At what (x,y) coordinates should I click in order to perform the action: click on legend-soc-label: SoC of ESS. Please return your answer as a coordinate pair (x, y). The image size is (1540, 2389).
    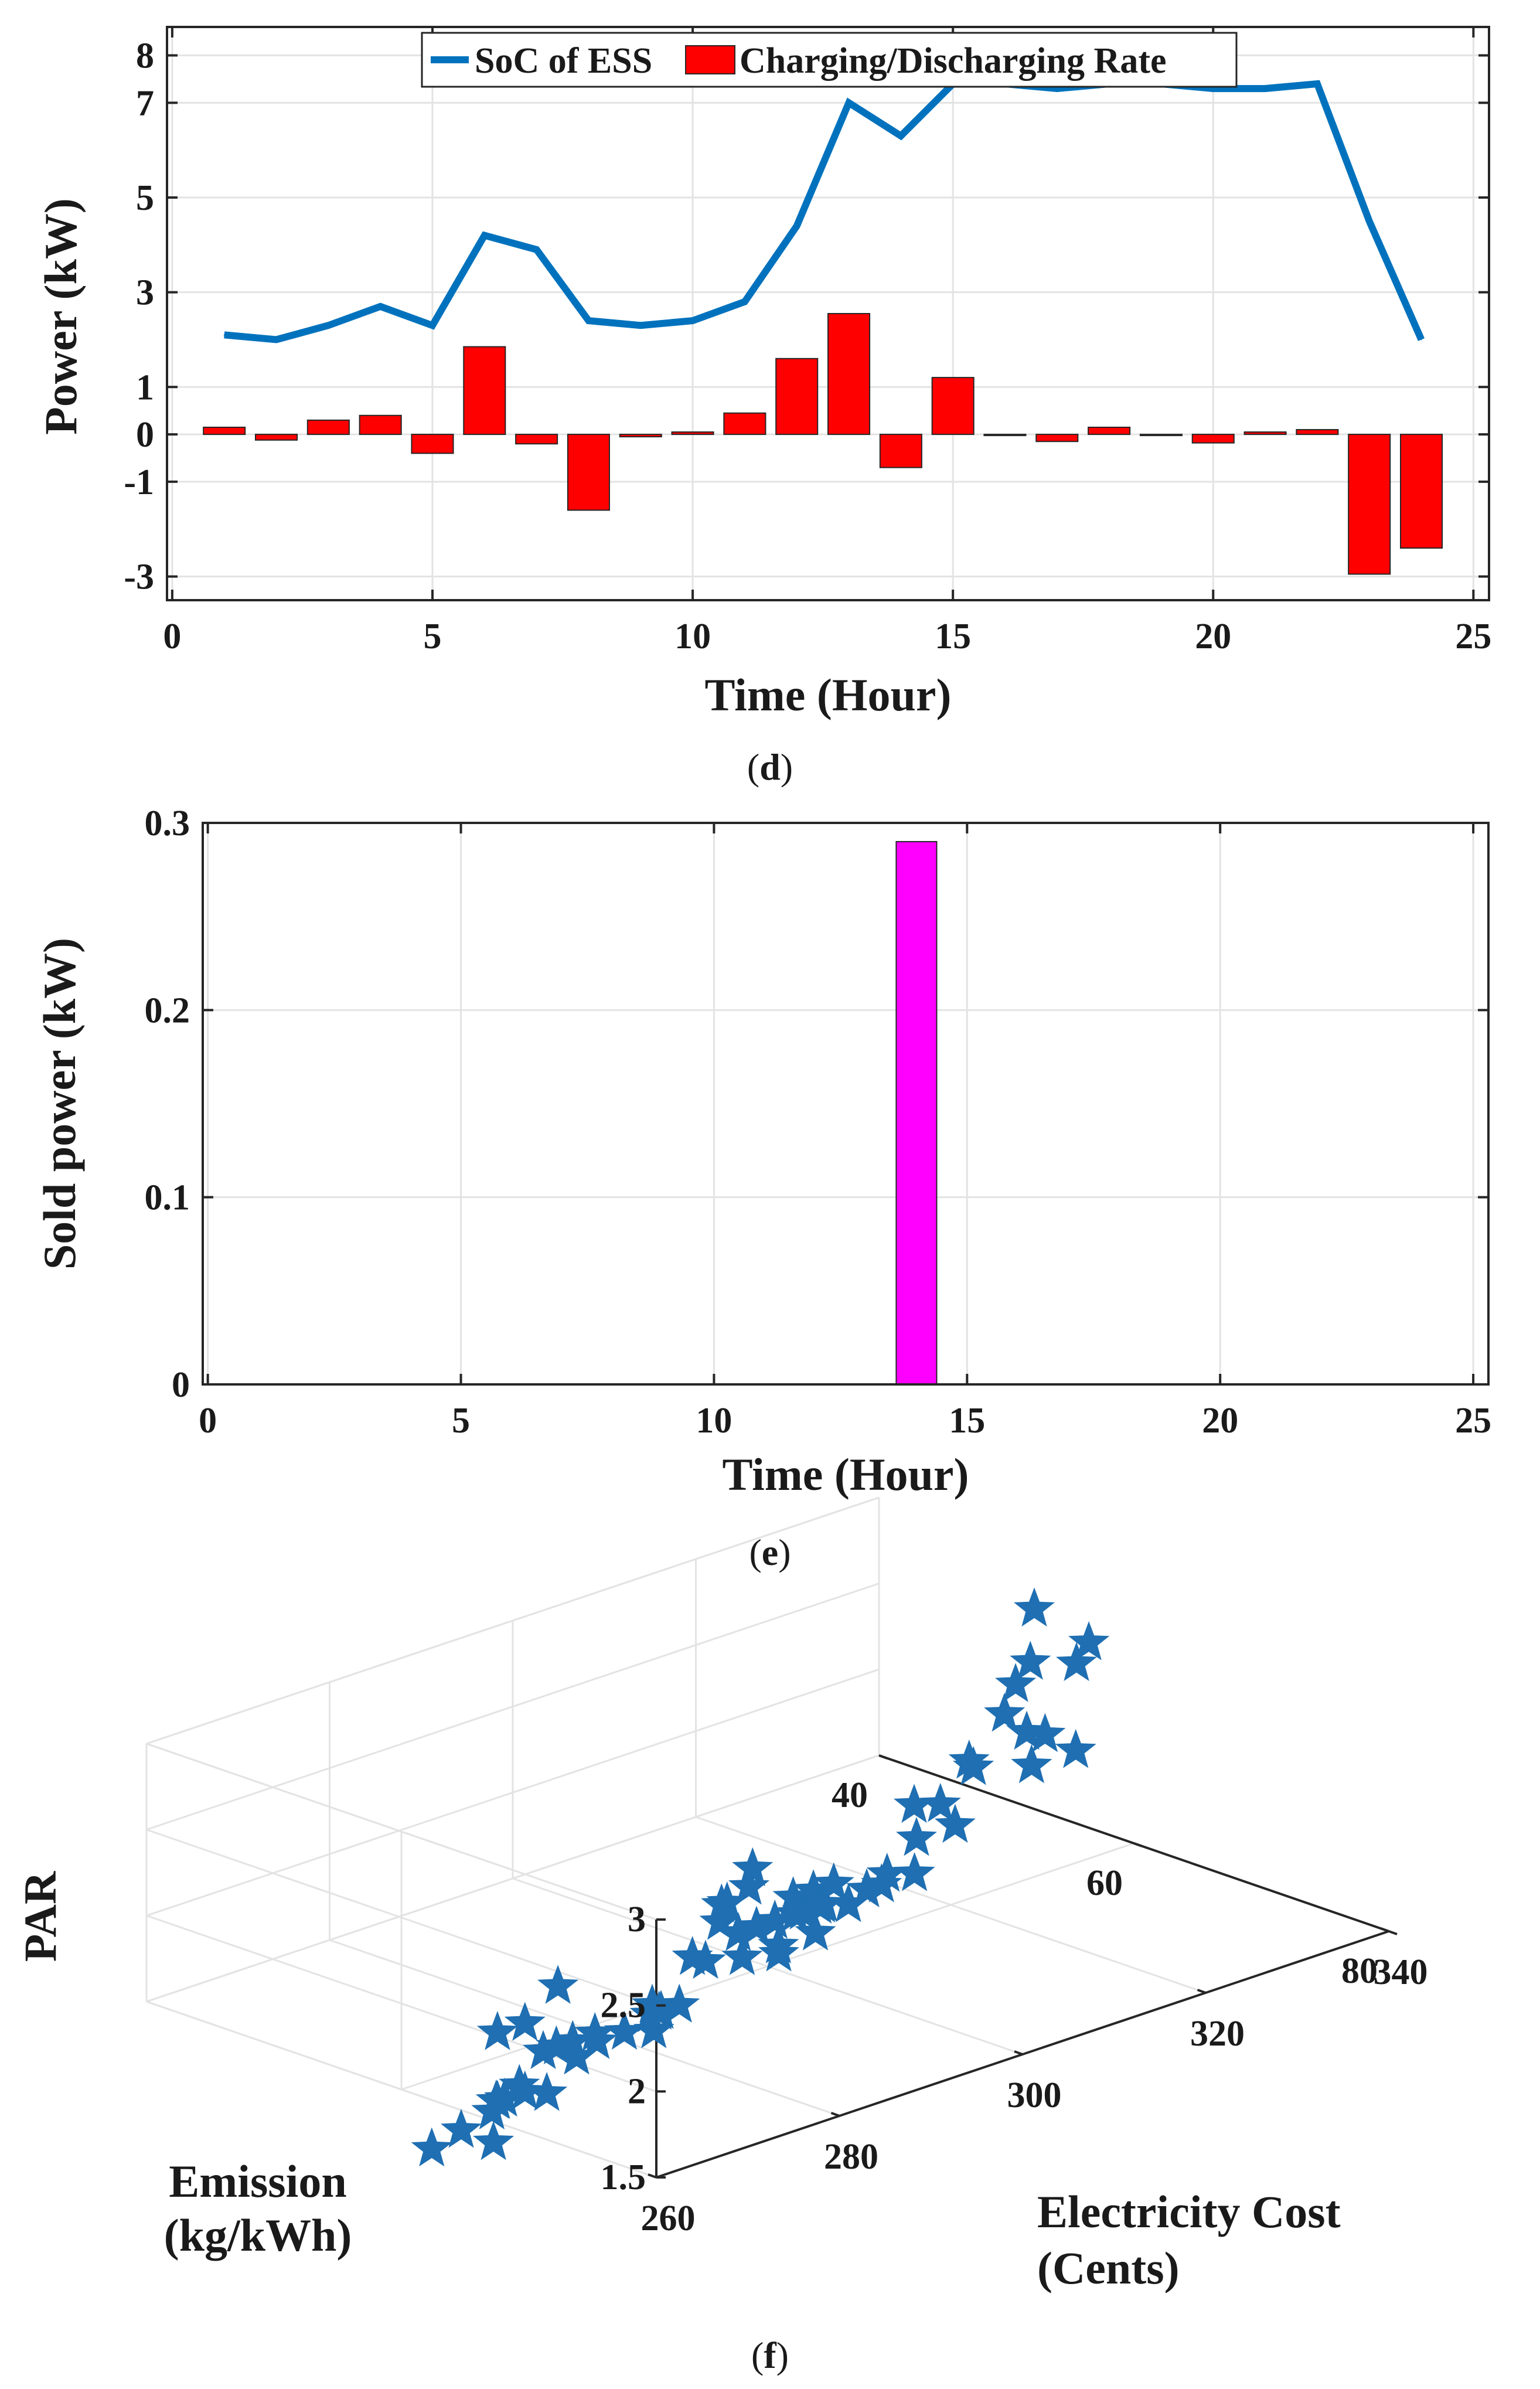
    Looking at the image, I should click on (563, 61).